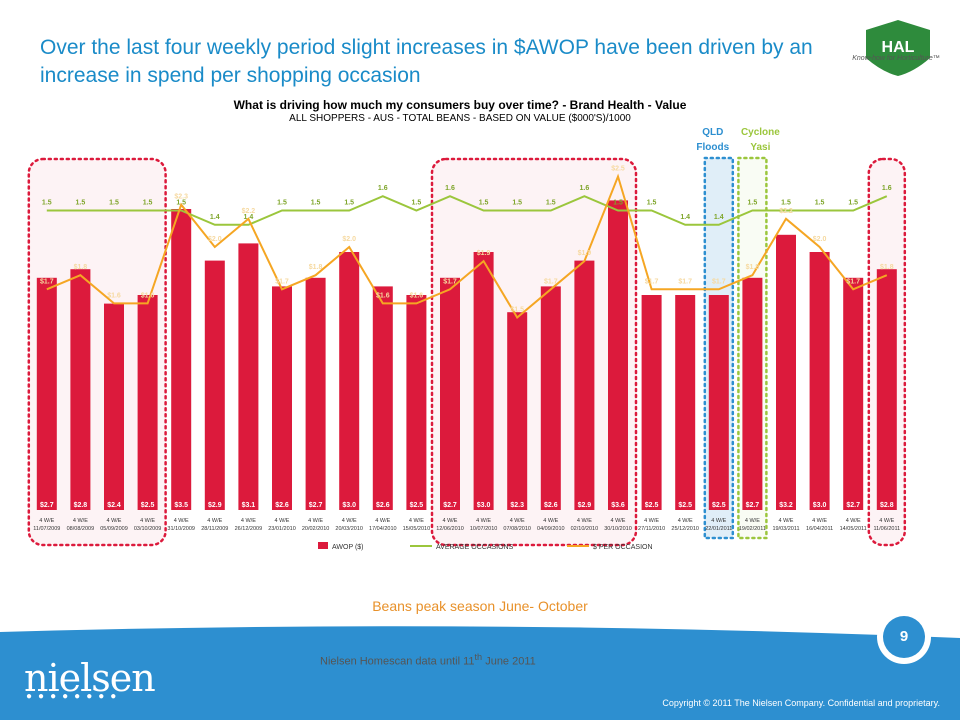 This screenshot has height=720, width=960. What do you see at coordinates (181, 529) in the screenshot?
I see `x-tick-label: 31/10/2009` at bounding box center [181, 529].